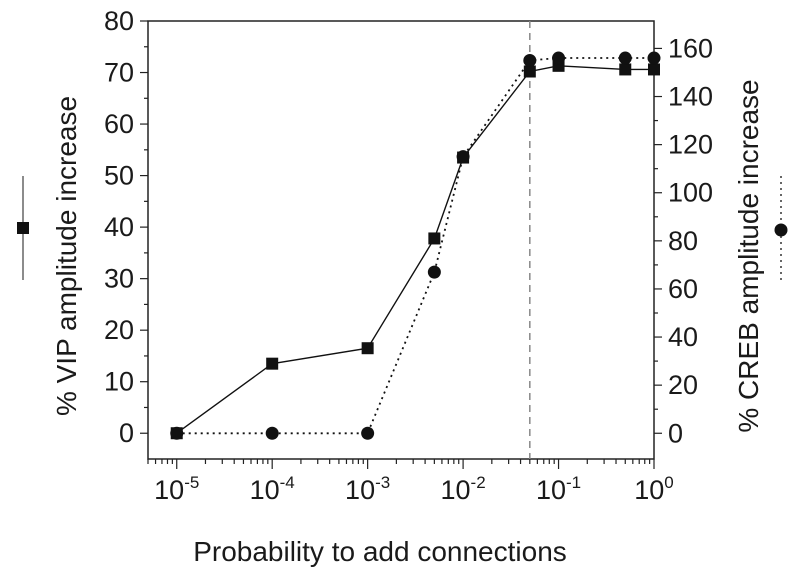 This screenshot has width=800, height=577. I want to click on y-left-tick-label: 40, so click(119, 227).